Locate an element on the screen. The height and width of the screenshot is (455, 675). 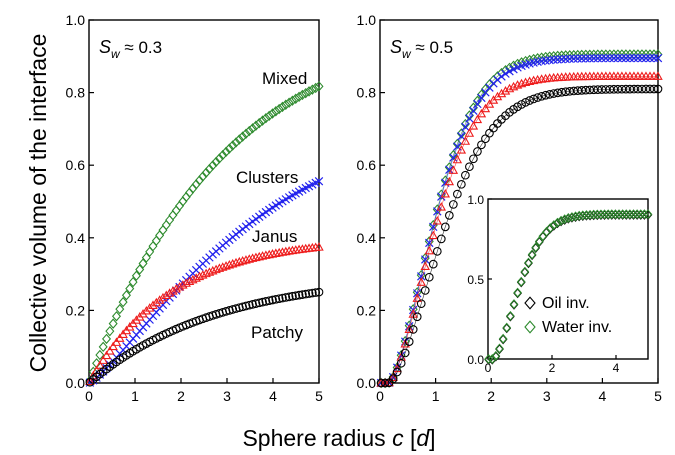
y-tick-label: 0.0 is located at coordinates (76, 383).